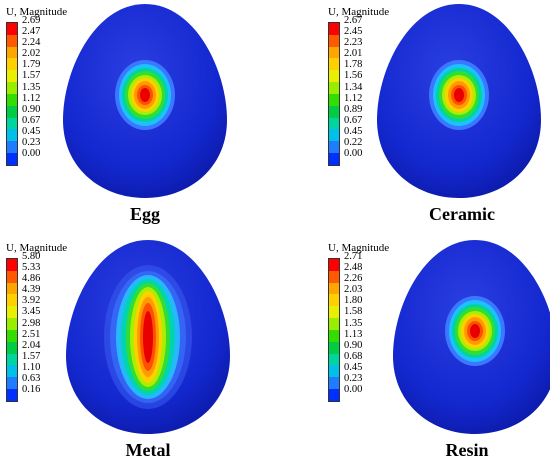  I want to click on legend-value: 2.69, so click(31, 20).